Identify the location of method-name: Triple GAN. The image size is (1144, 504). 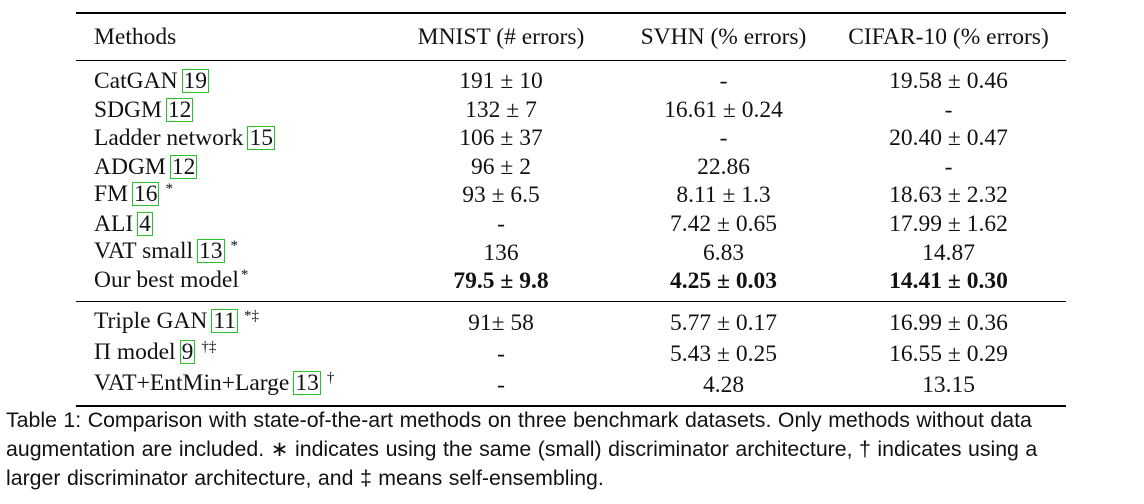
(151, 321).